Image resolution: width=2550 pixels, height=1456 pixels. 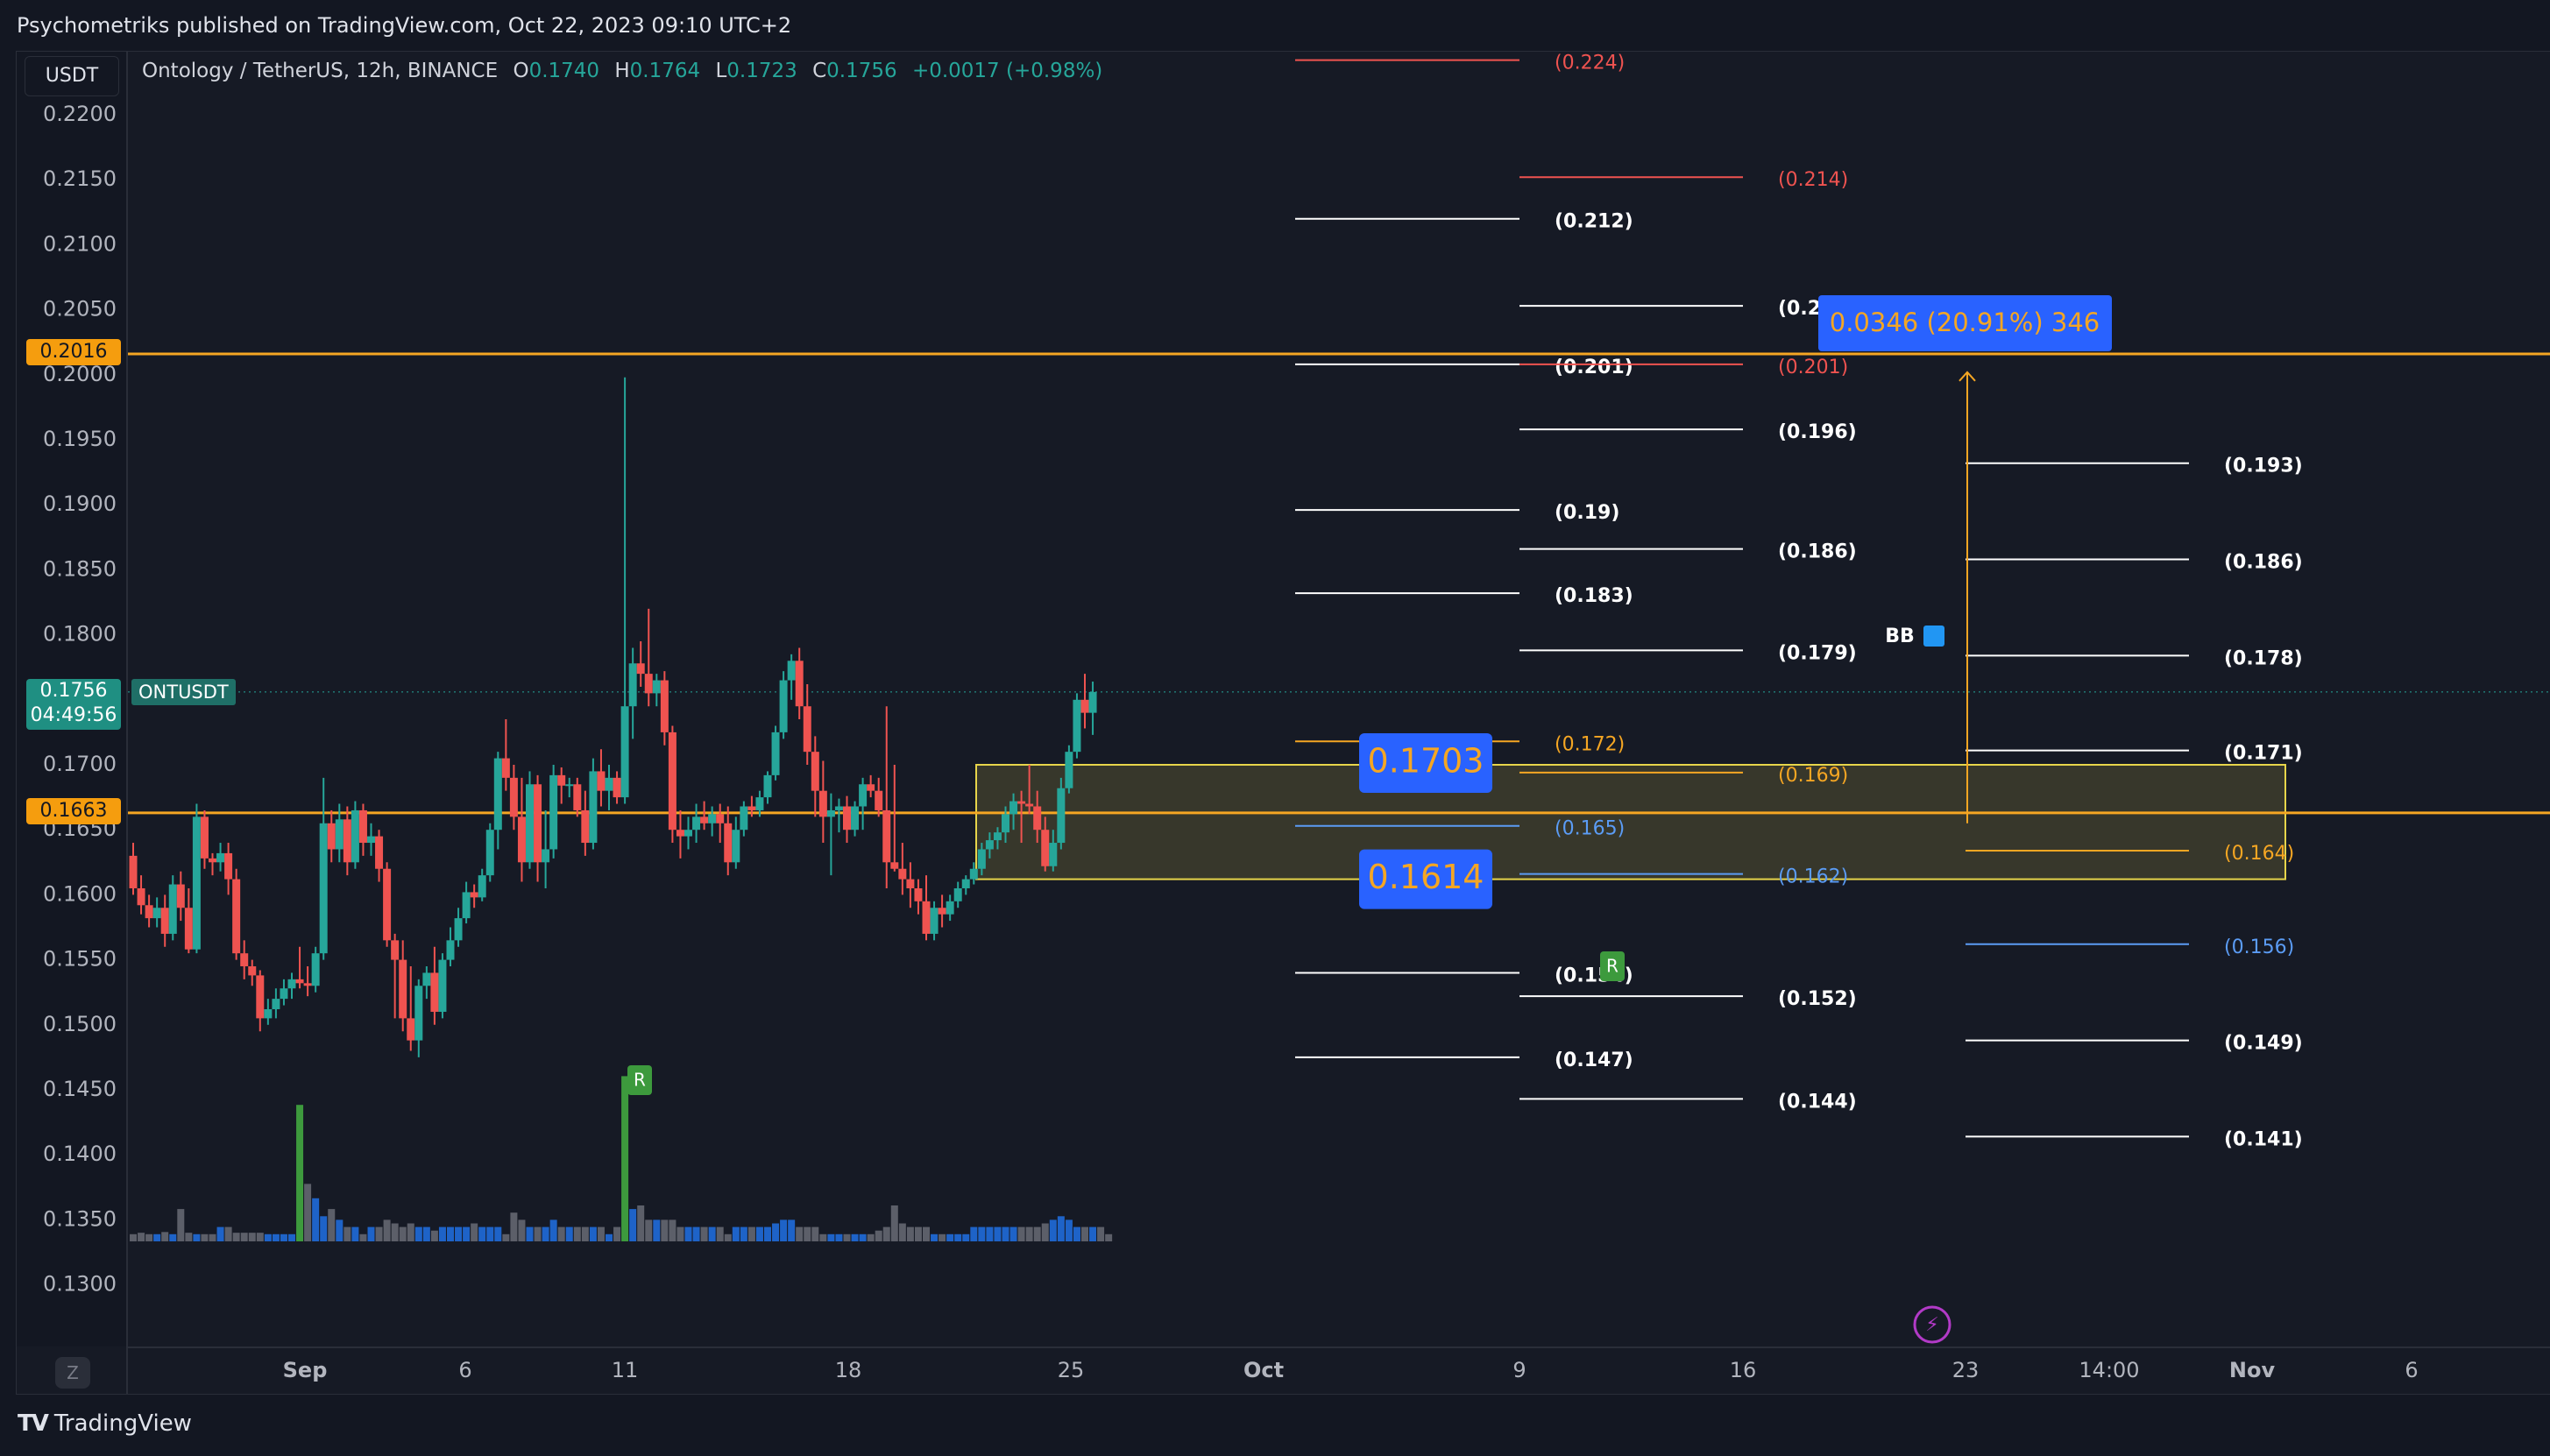 I want to click on time-tick-label: 18, so click(x=848, y=1370).